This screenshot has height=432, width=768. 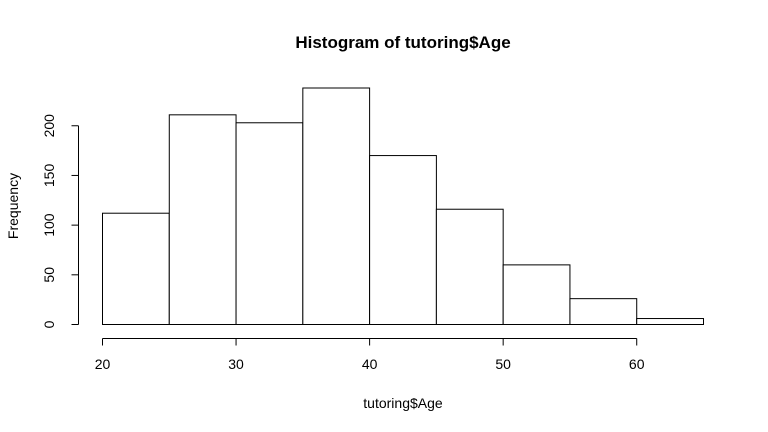 I want to click on y-tick-label-200: 200, so click(x=49, y=126).